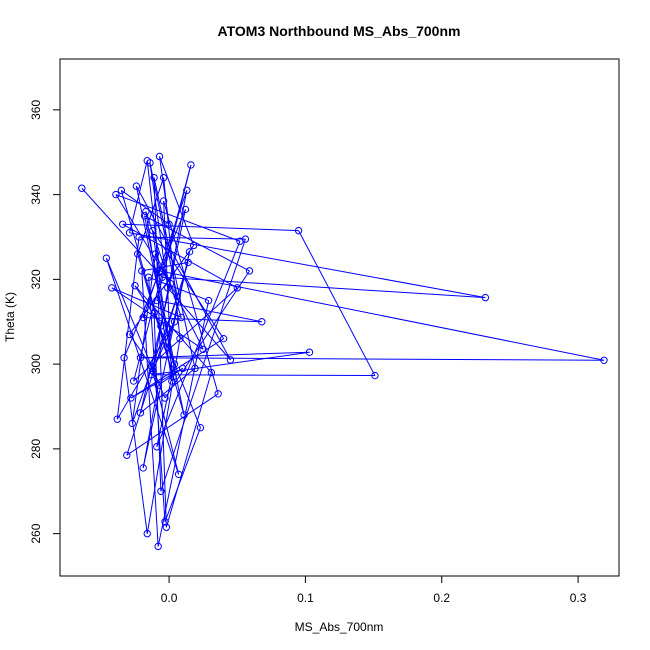 The height and width of the screenshot is (650, 650). Describe the element at coordinates (169, 598) in the screenshot. I see `x-tick-label: 0.0` at that location.